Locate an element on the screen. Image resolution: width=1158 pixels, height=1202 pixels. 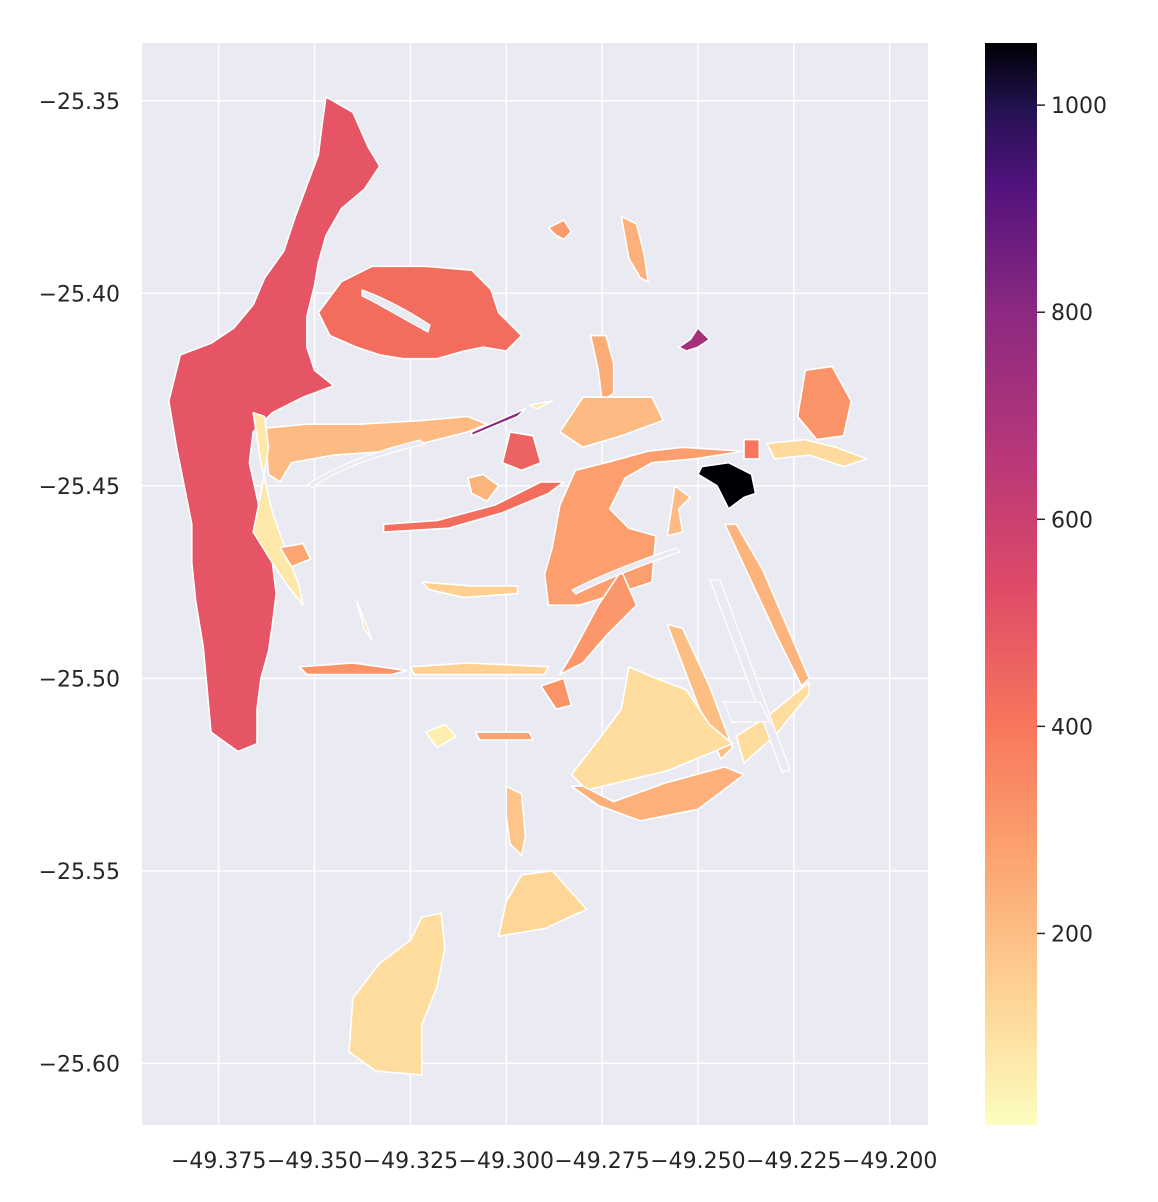
x-tick-label-2: −49.325 is located at coordinates (410, 1161).